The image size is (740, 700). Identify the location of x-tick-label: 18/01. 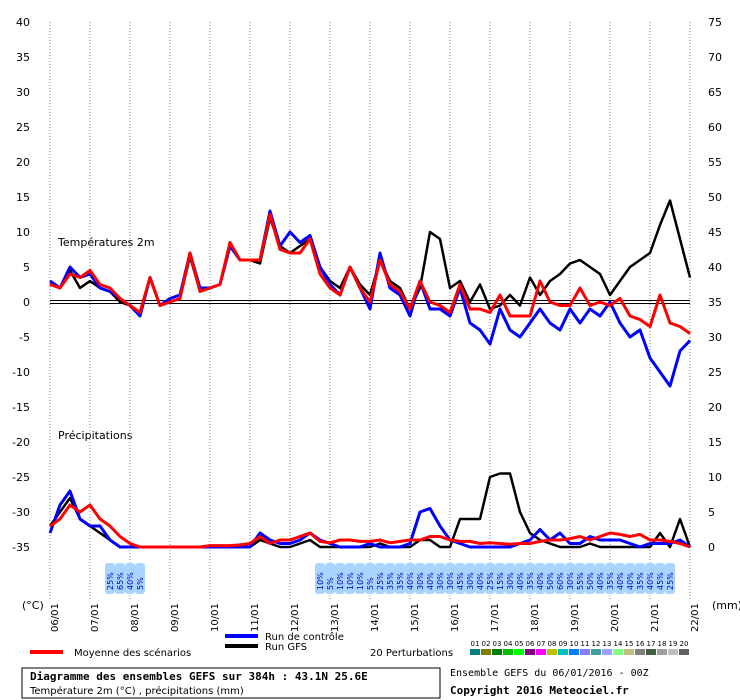
(535, 617).